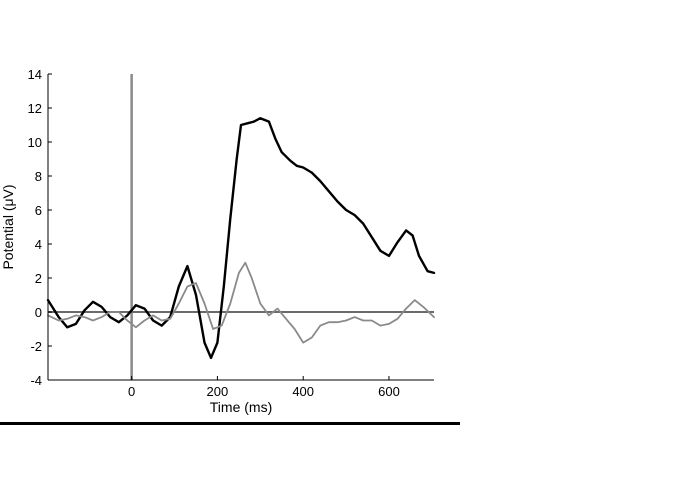 Image resolution: width=680 pixels, height=500 pixels. I want to click on y-ticks: -4 -2 0 2 4 6 8 10 12 14, so click(40, 227).